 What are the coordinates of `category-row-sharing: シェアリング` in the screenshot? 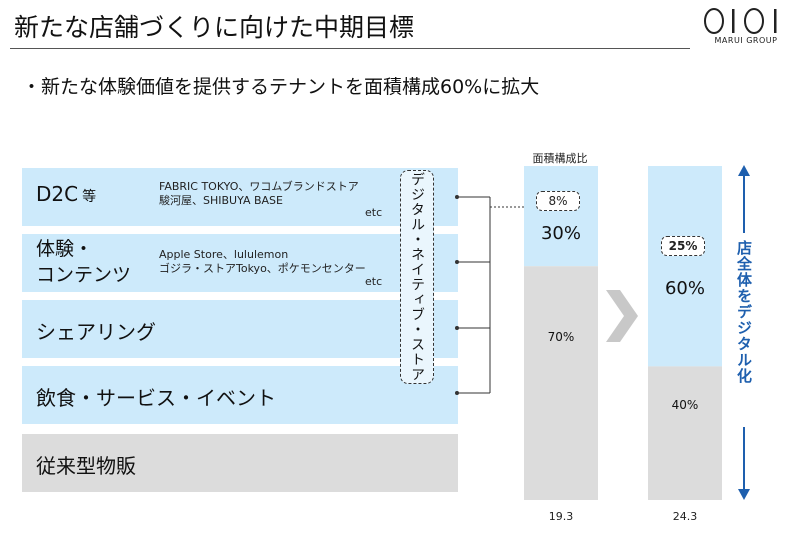 It's located at (240, 329).